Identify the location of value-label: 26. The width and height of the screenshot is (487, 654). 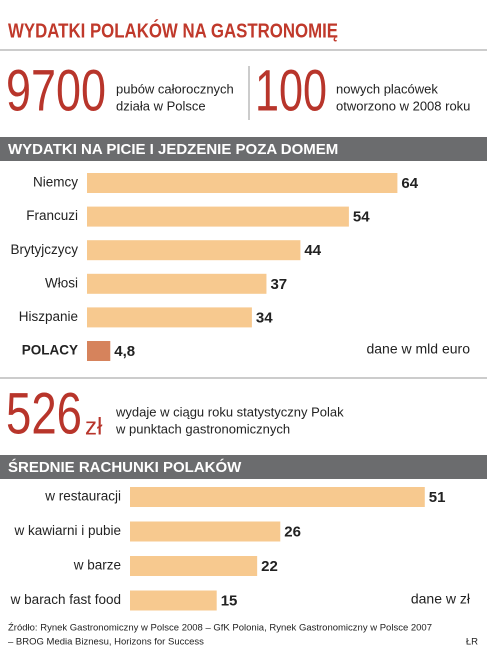
(292, 531).